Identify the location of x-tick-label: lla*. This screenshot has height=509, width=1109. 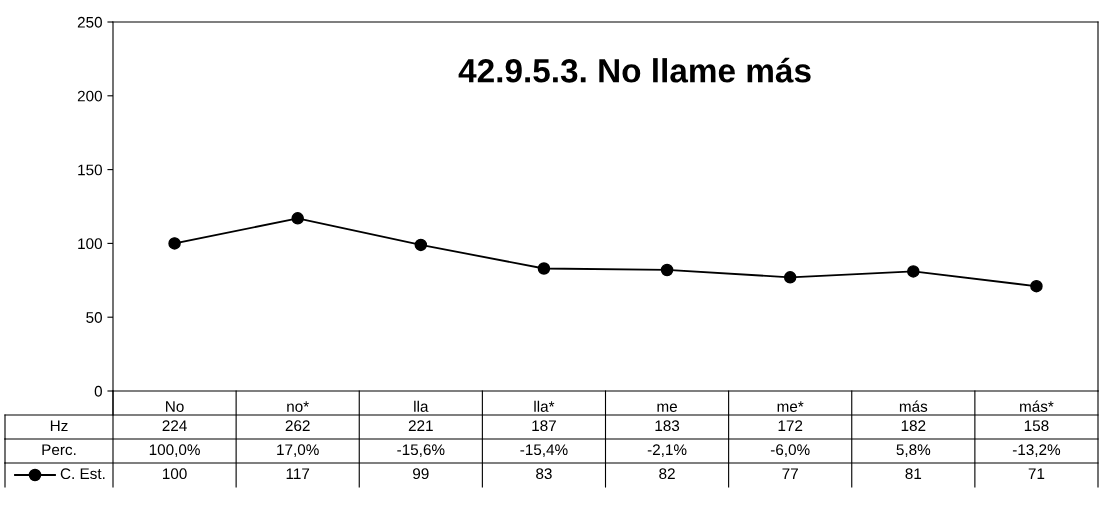
(544, 406).